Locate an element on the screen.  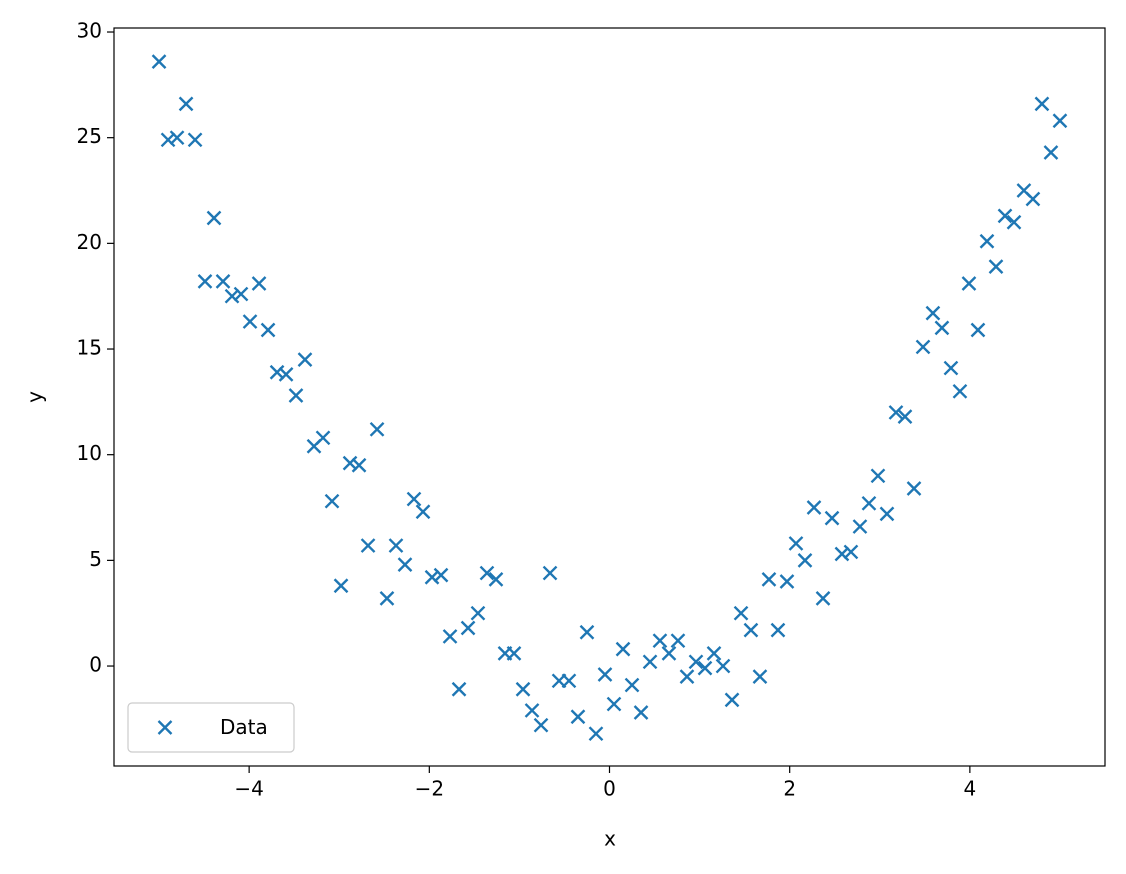
x-axis-label: x is located at coordinates (610, 839).